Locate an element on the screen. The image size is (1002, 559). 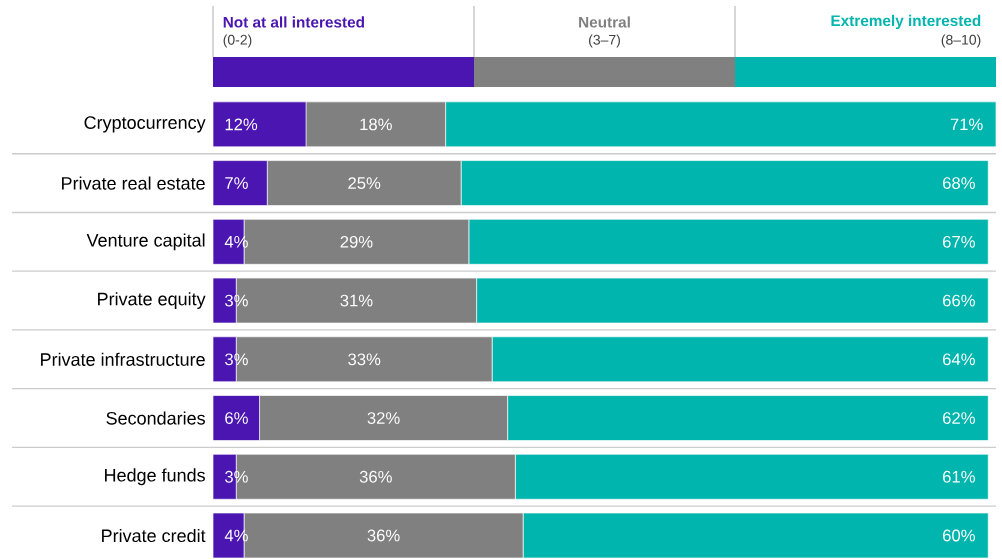
data-label: 60% is located at coordinates (959, 535).